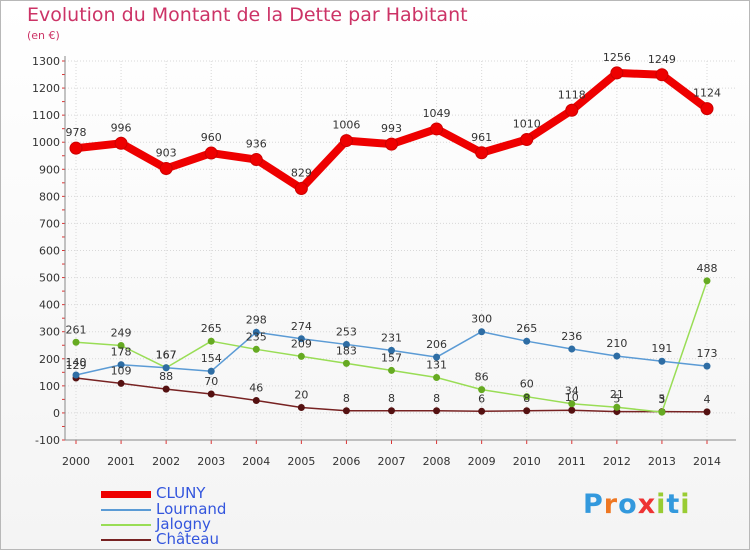  What do you see at coordinates (647, 504) in the screenshot?
I see `logo-letter: x` at bounding box center [647, 504].